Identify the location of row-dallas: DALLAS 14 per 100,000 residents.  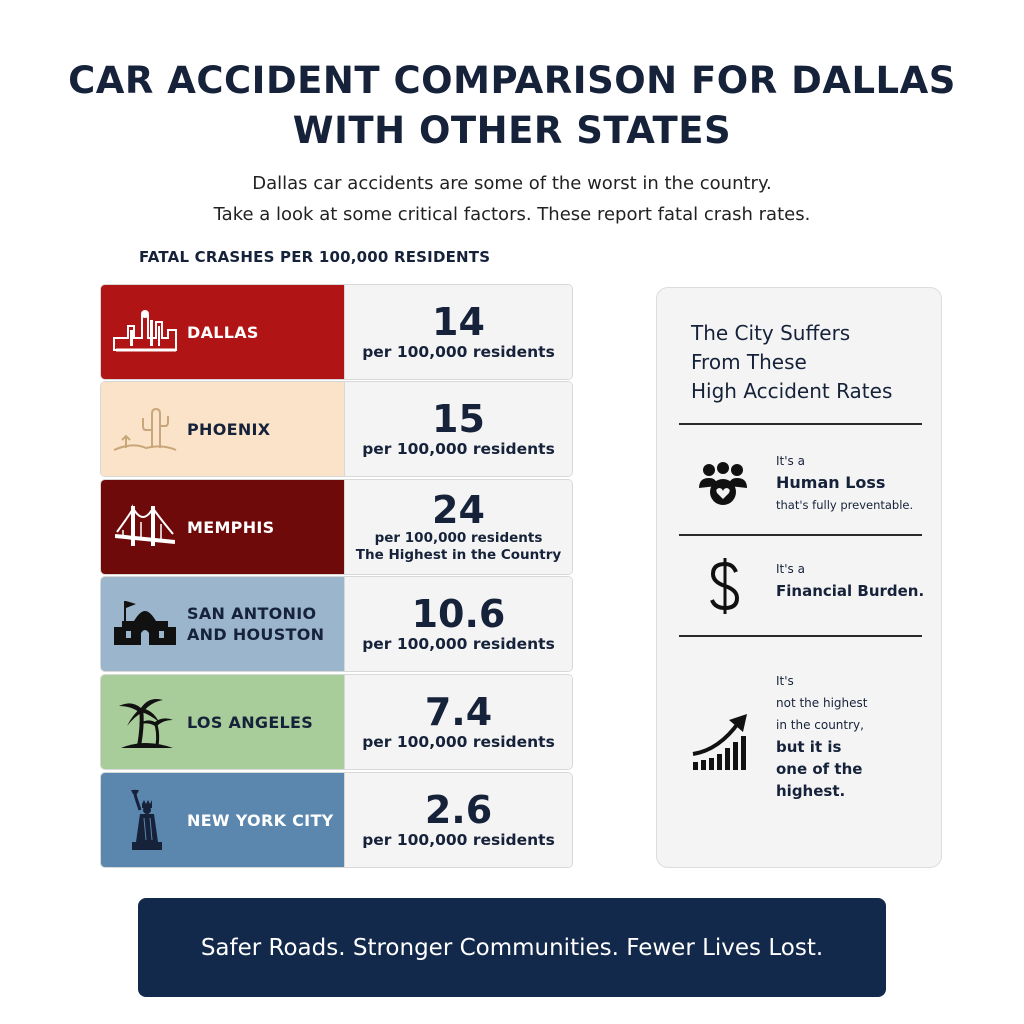
(336, 332).